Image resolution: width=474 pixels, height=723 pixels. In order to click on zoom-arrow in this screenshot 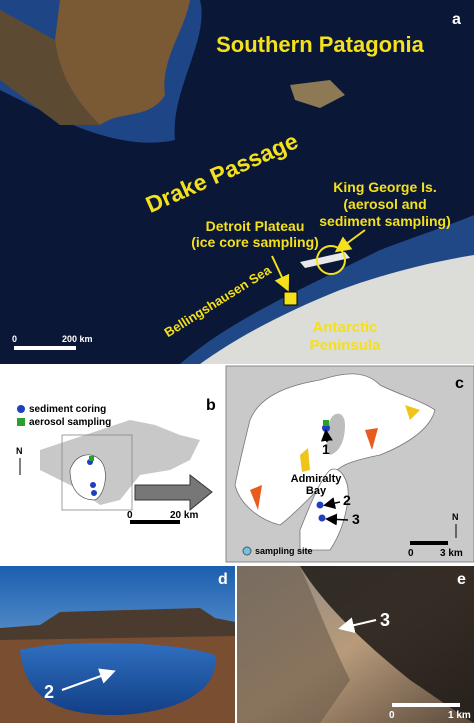, I will do `click(173, 492)`.